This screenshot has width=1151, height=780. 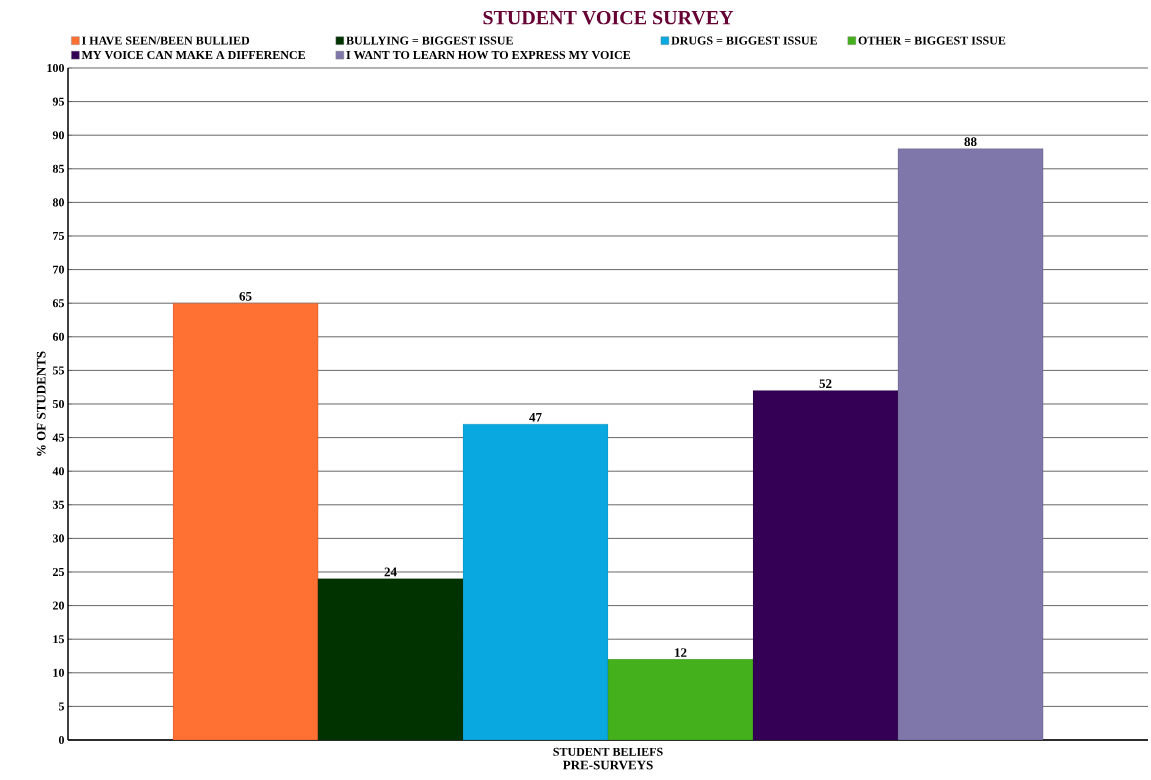 What do you see at coordinates (488, 55) in the screenshot?
I see `legend-label: I WANT TO LEARN HOW TO EXPRESS MY VOICE` at bounding box center [488, 55].